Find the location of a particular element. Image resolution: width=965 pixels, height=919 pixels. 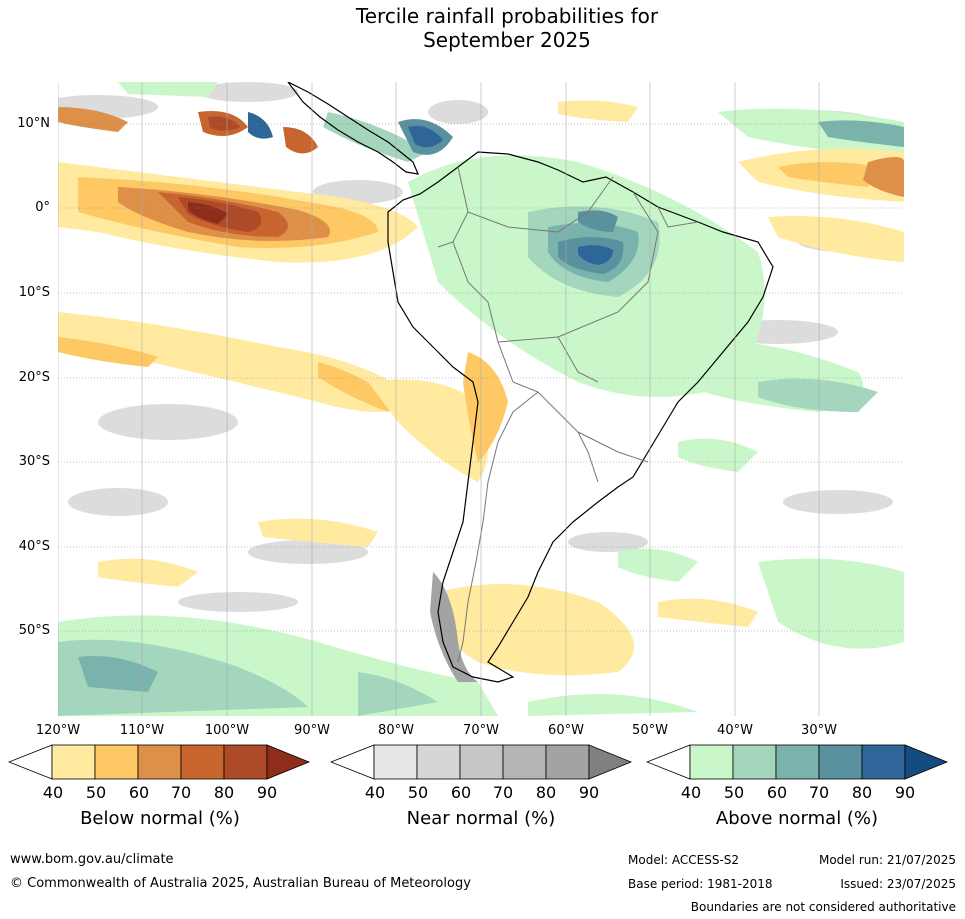

near-normal-colorbar is located at coordinates (481, 762).